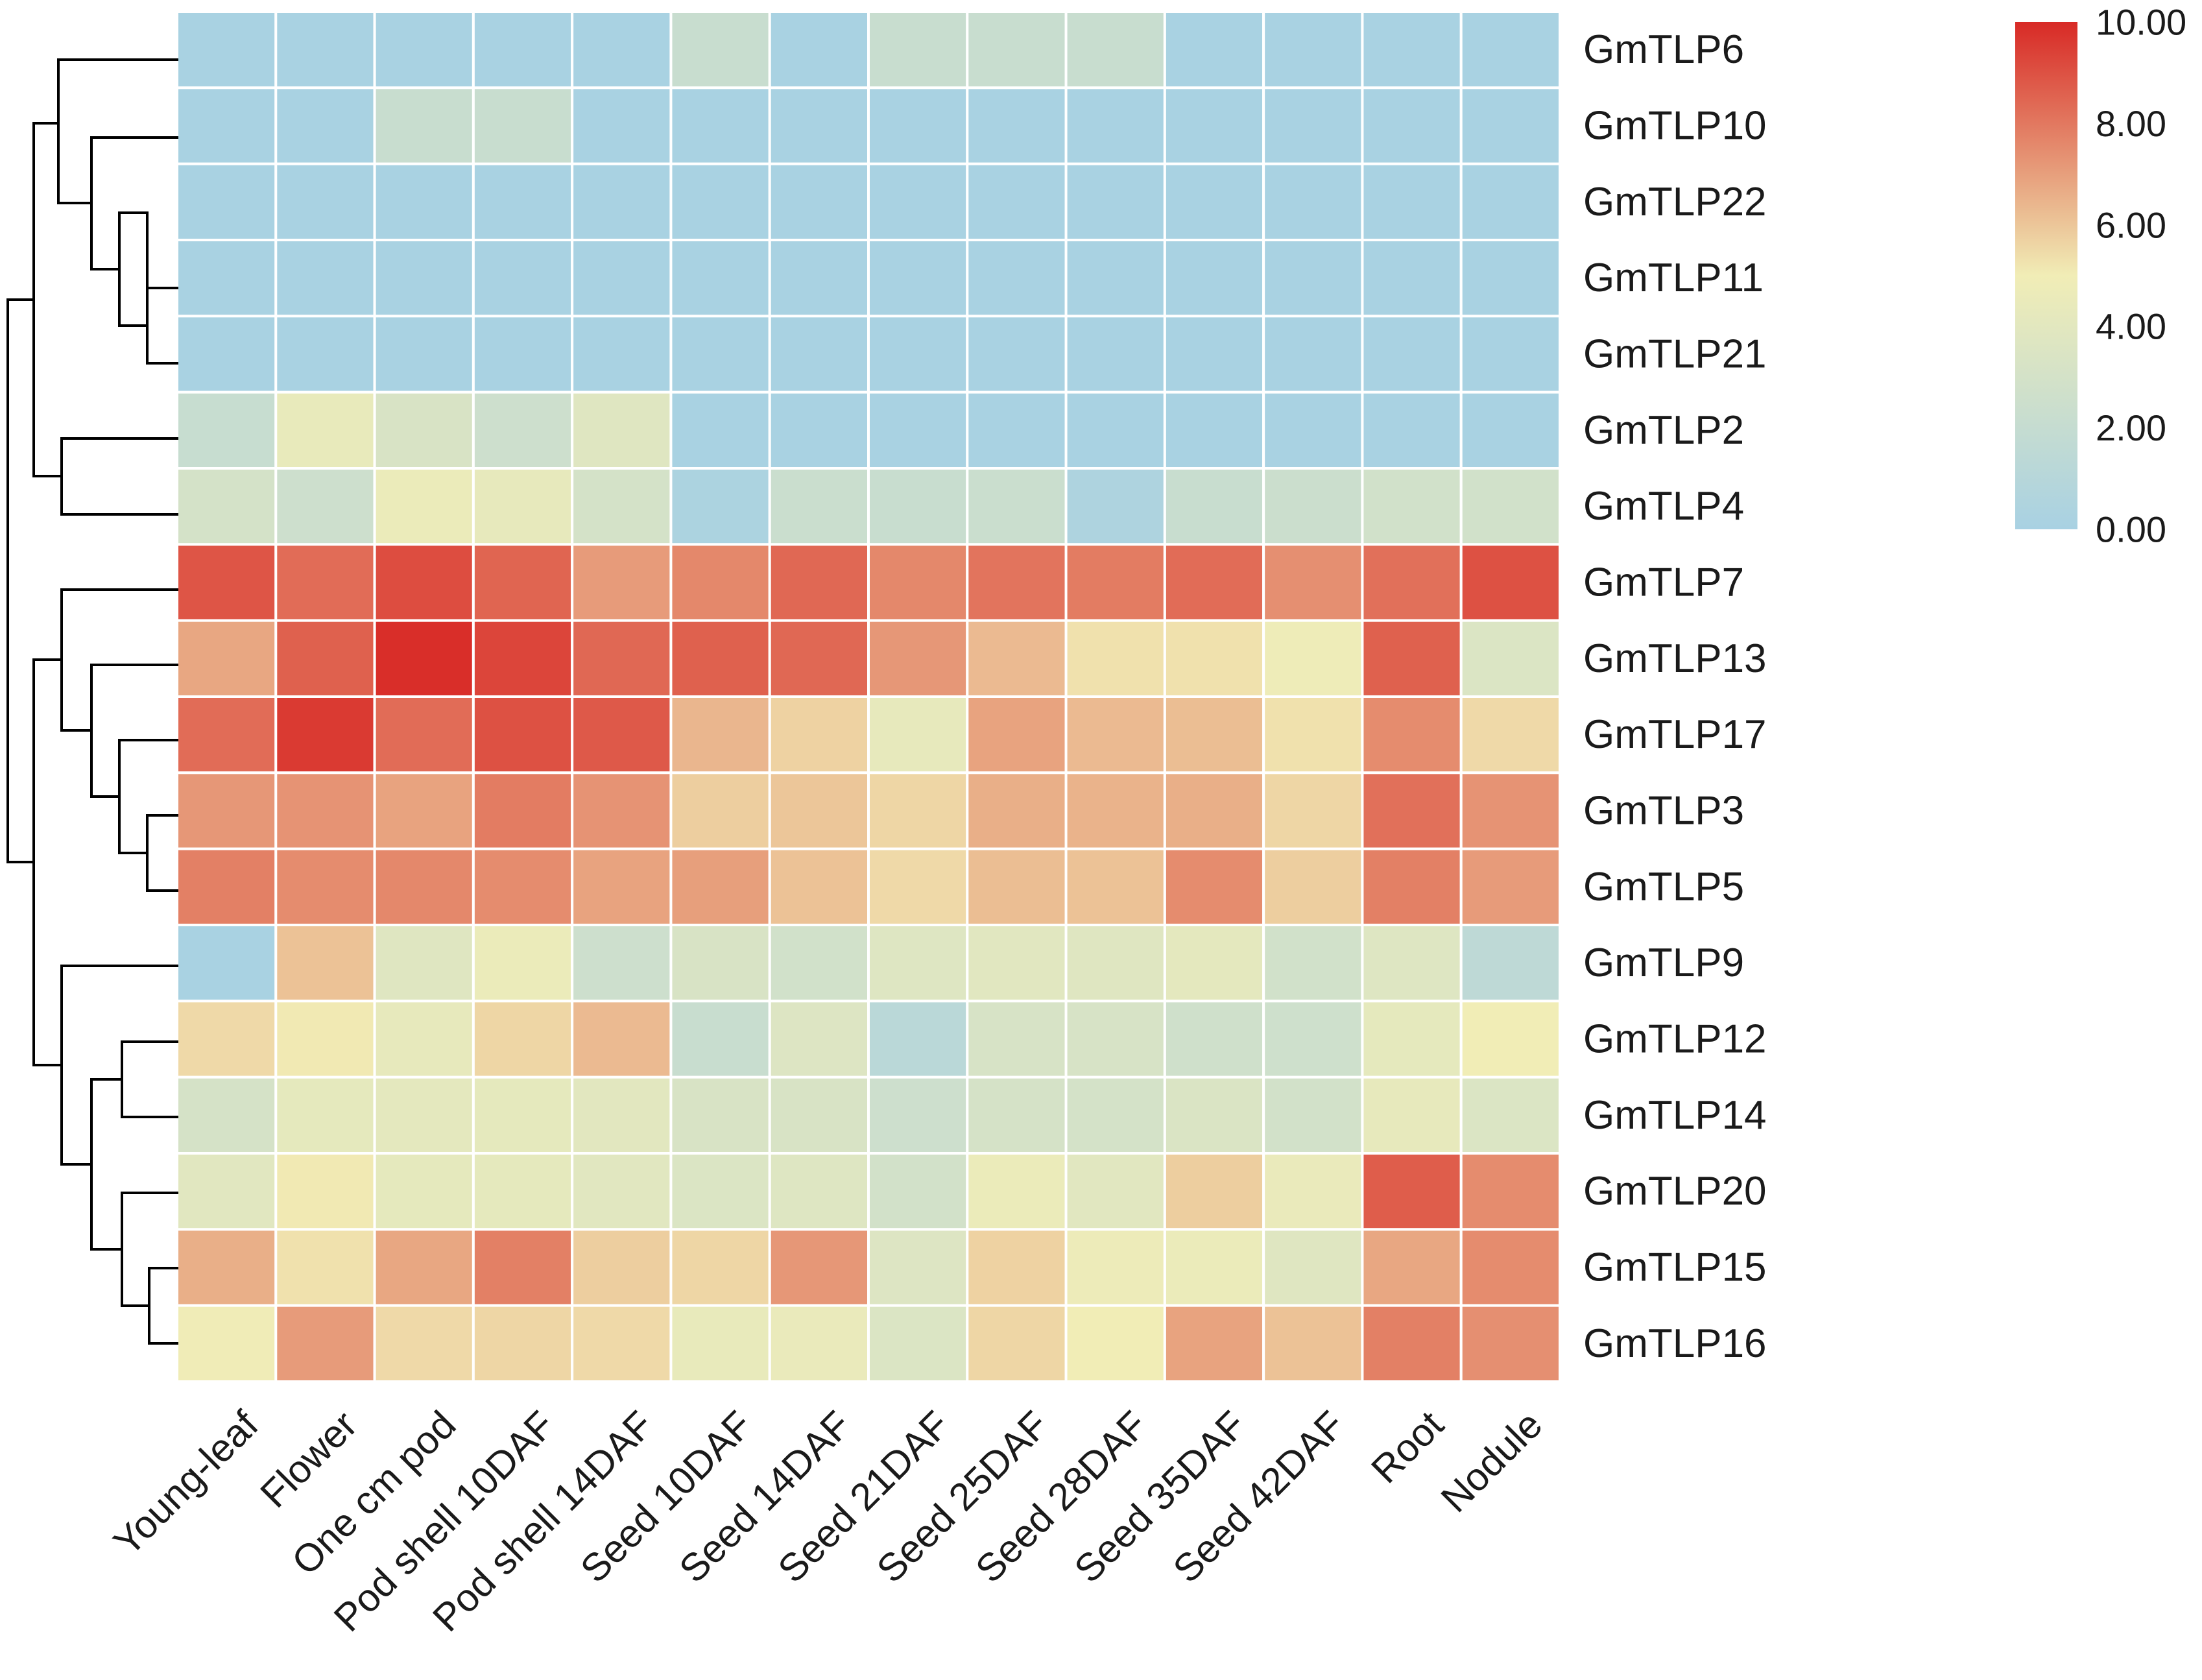 The height and width of the screenshot is (1680, 2202). What do you see at coordinates (1675, 1192) in the screenshot?
I see `row-label: GmTLP20` at bounding box center [1675, 1192].